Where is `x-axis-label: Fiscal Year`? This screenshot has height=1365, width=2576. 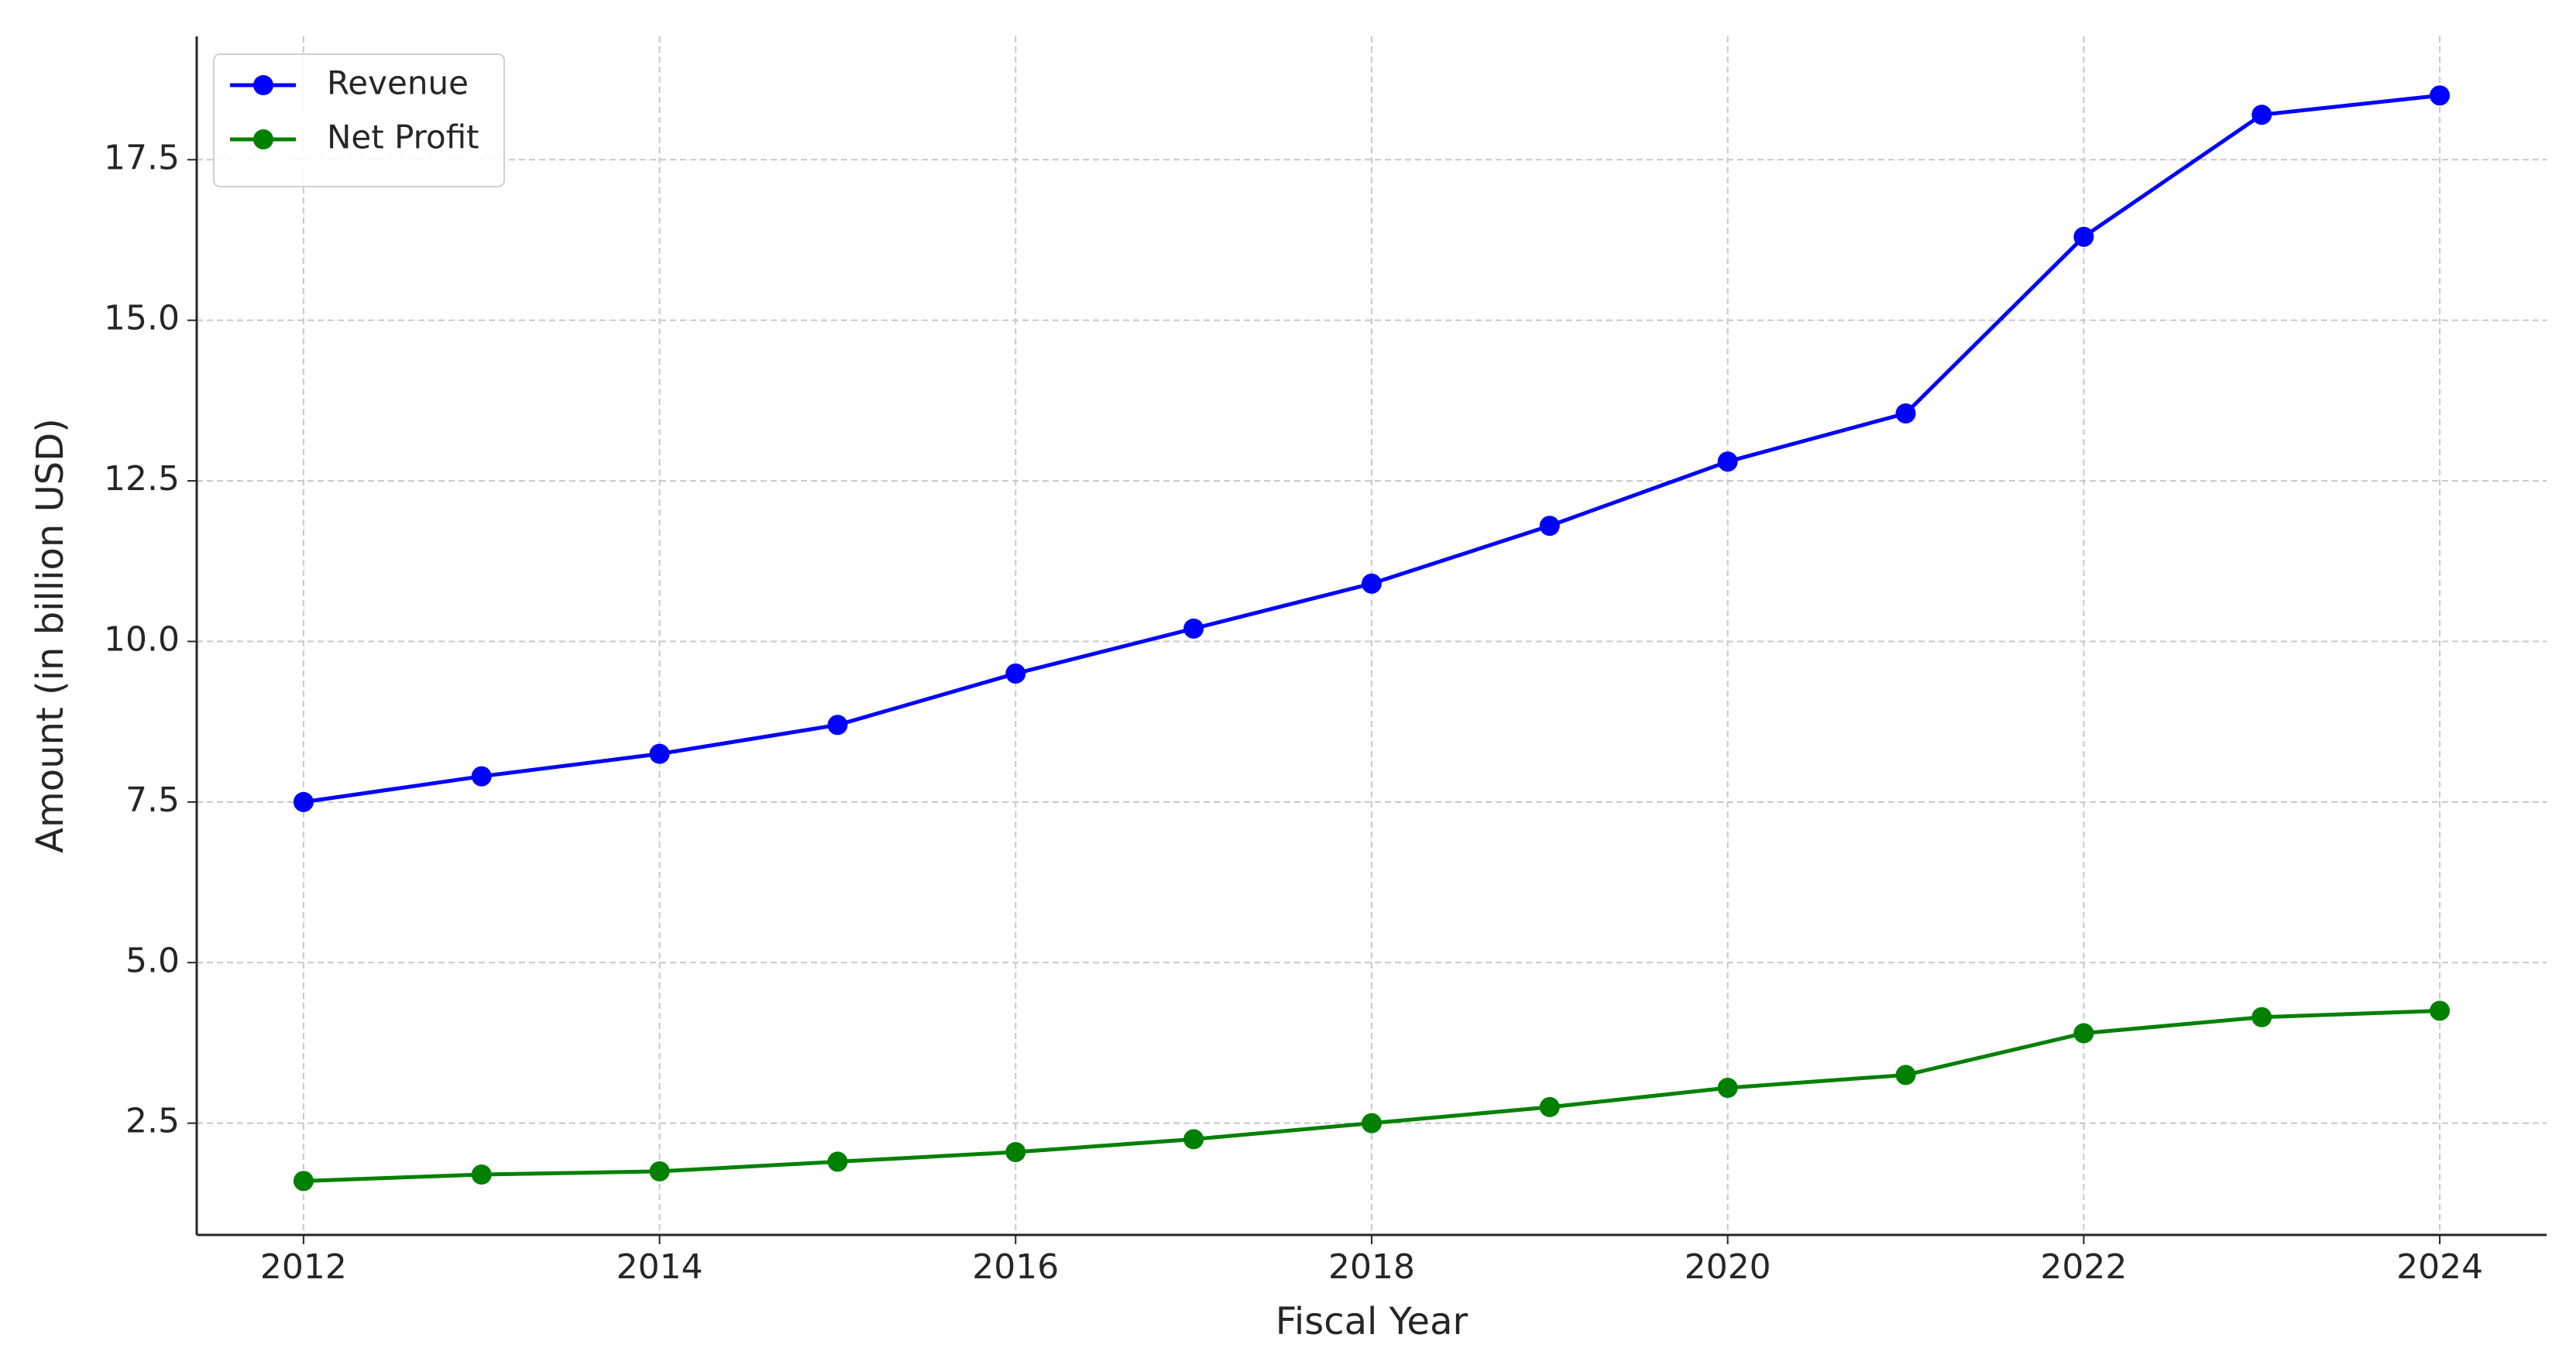
x-axis-label: Fiscal Year is located at coordinates (1372, 1322).